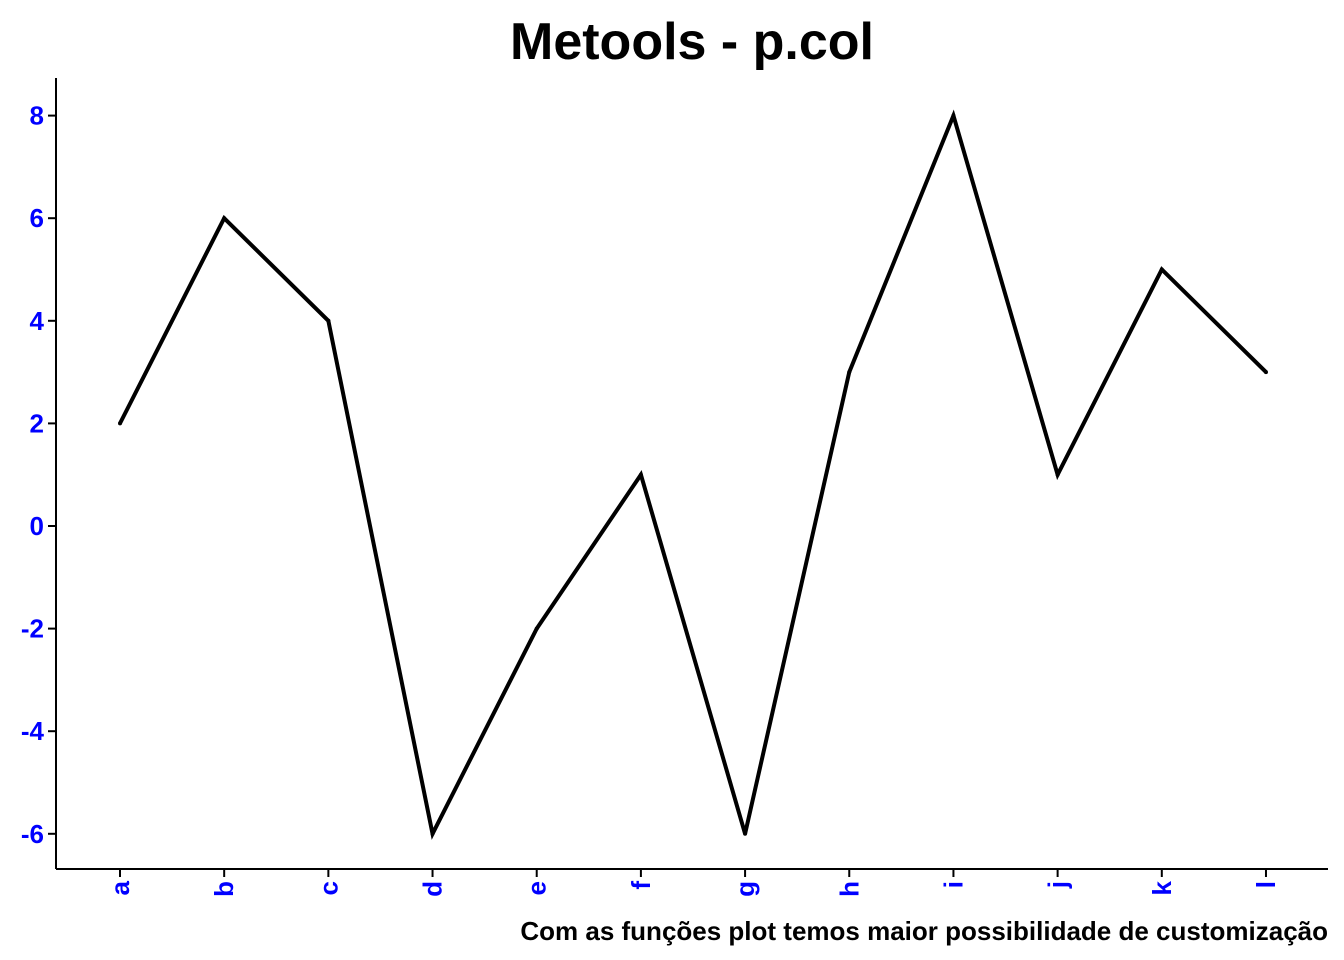 This screenshot has width=1344, height=960. What do you see at coordinates (37, 526) in the screenshot?
I see `y-tick-label: 0` at bounding box center [37, 526].